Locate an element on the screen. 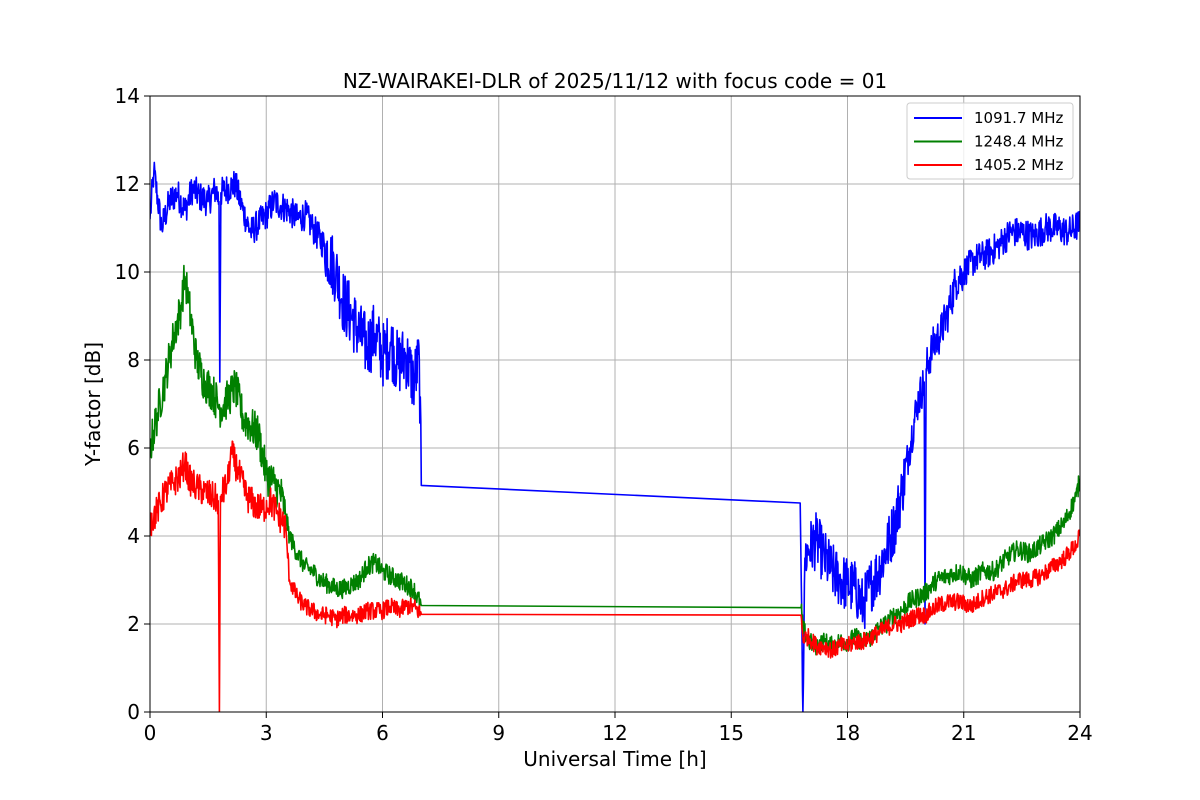 Image resolution: width=1200 pixels, height=800 pixels. y-tick-label: 8 is located at coordinates (133, 360).